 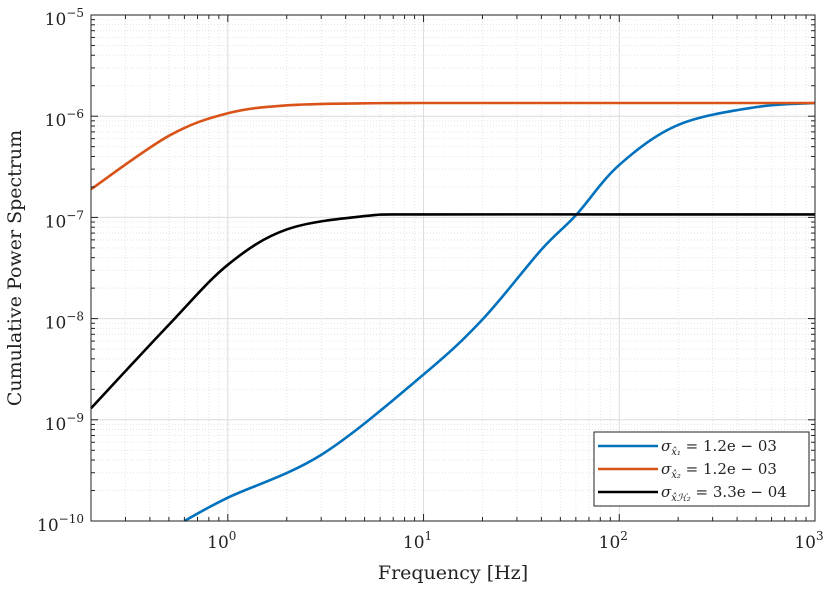 What do you see at coordinates (724, 493) in the screenshot?
I see `legend-entry-3: σx̂ℋ₂ = 3.3e − 04` at bounding box center [724, 493].